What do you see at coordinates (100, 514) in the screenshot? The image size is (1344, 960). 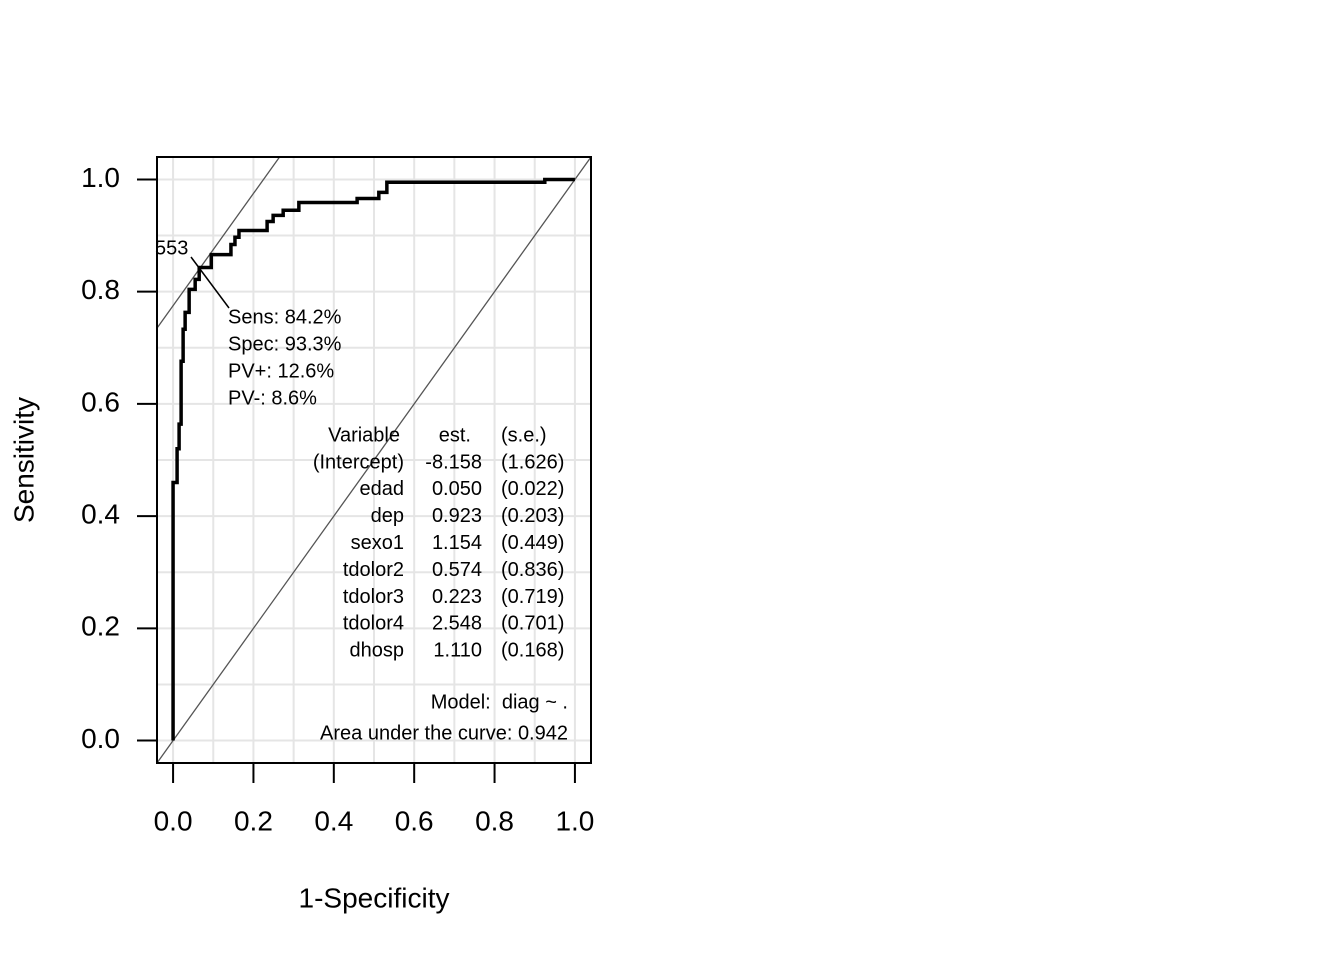 I see `y-tick-label: 0.4` at bounding box center [100, 514].